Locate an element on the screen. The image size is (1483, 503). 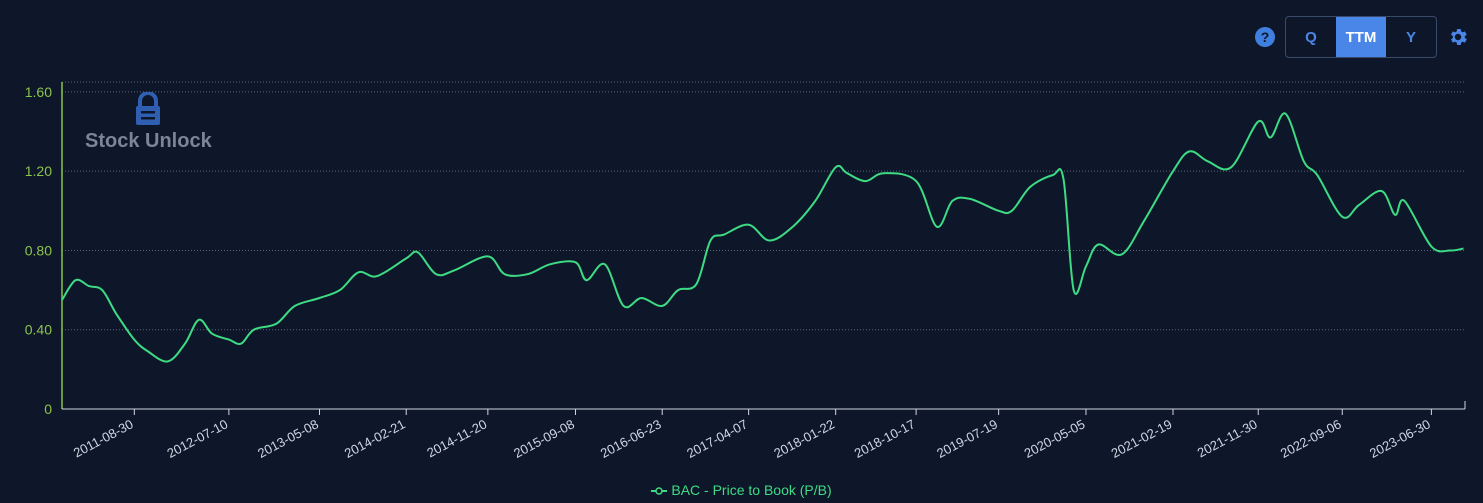
x-tick-label: 2016-06-23 is located at coordinates (631, 438).